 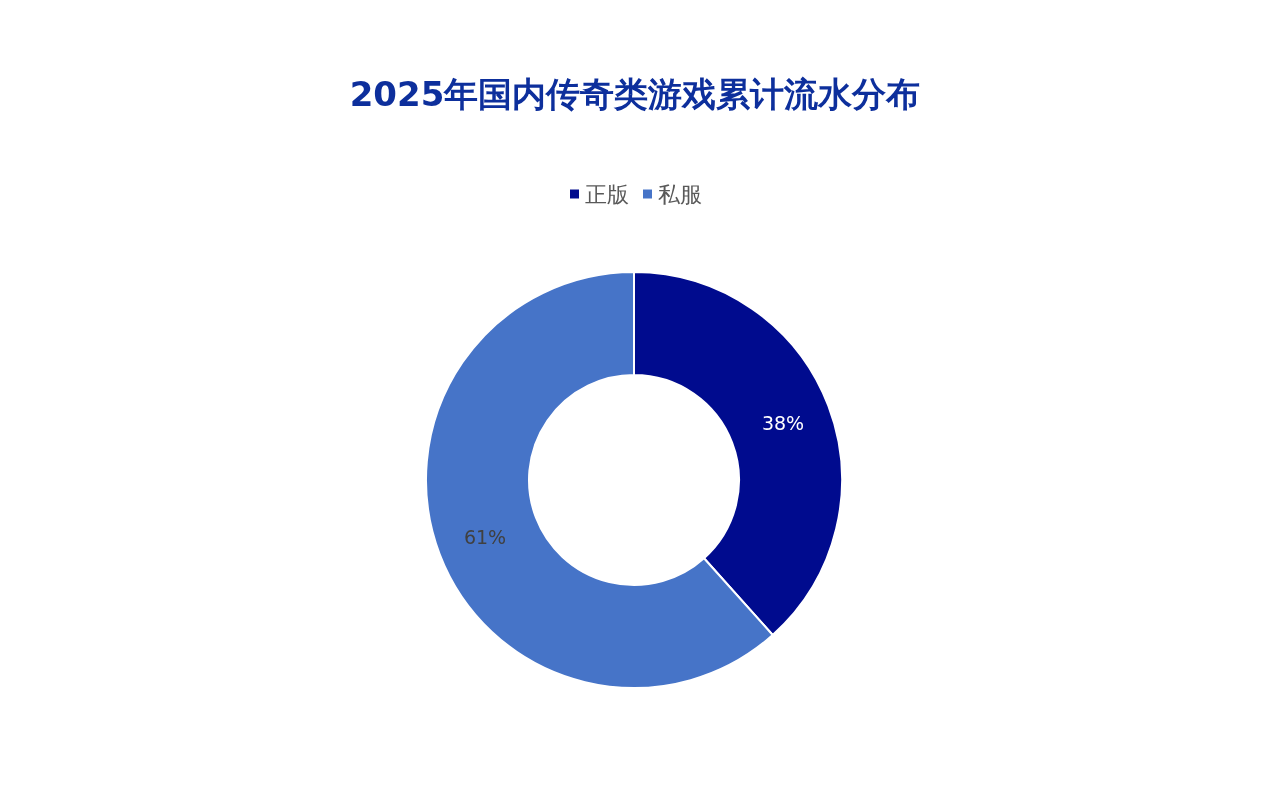 I want to click on data-label: 38%, so click(x=783, y=423).